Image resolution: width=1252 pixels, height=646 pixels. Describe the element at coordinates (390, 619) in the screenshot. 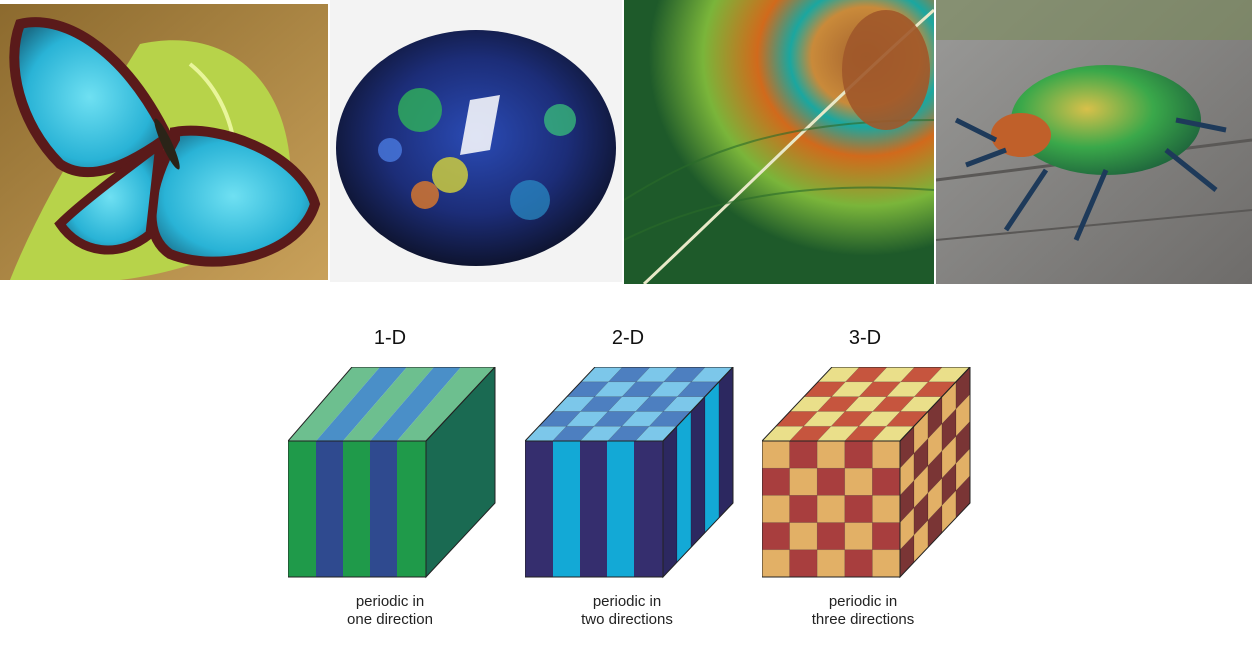

I see `caption-1d-line2: one direction` at that location.